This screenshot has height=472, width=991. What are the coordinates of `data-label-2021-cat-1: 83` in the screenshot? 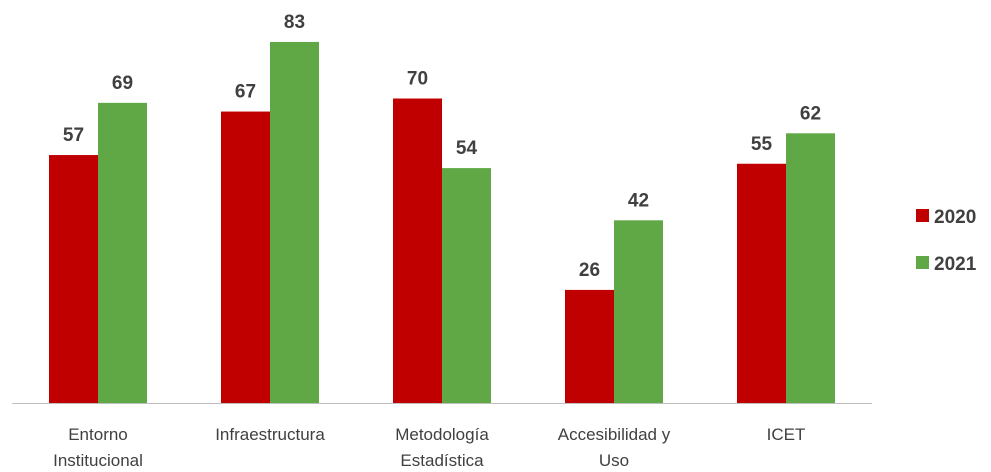 It's located at (294, 22).